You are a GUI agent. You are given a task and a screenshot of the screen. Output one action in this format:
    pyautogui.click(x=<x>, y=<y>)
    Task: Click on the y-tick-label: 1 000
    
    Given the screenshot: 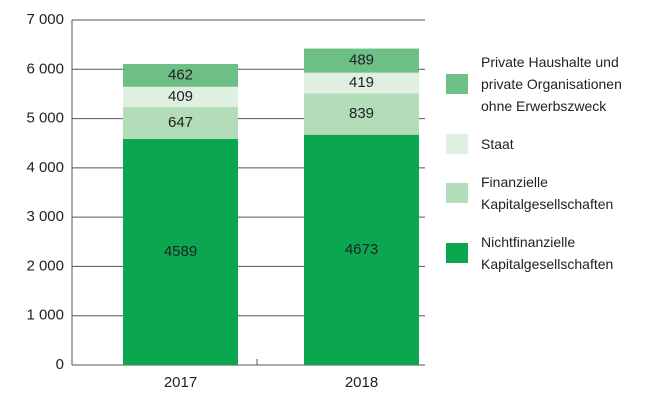 What is the action you would take?
    pyautogui.click(x=45, y=315)
    